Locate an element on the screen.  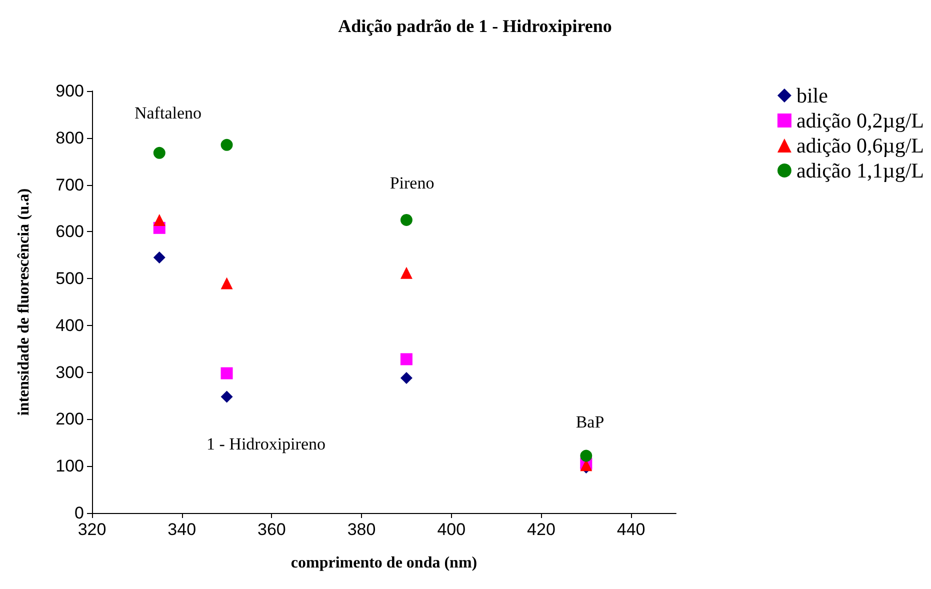
annotation: Pireno is located at coordinates (412, 183).